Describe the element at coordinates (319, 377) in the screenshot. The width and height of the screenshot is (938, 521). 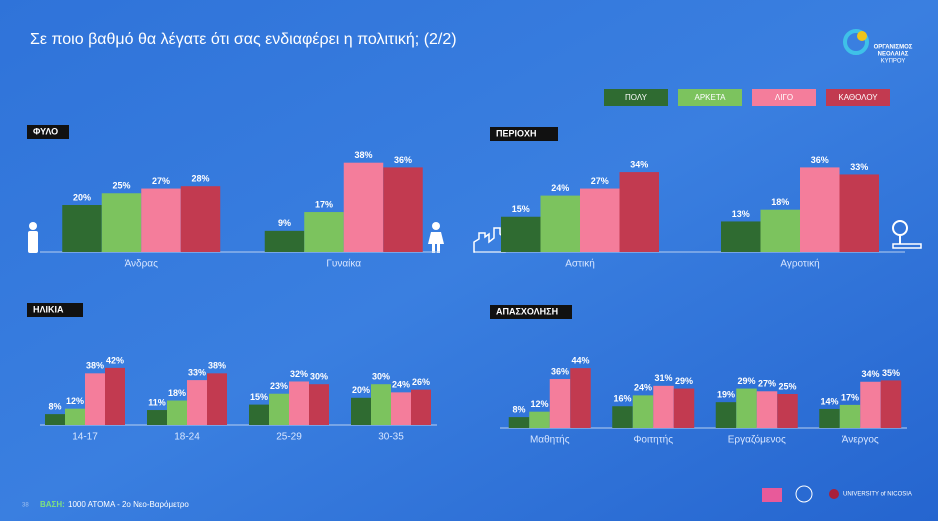
I see `value-label: 30%` at that location.